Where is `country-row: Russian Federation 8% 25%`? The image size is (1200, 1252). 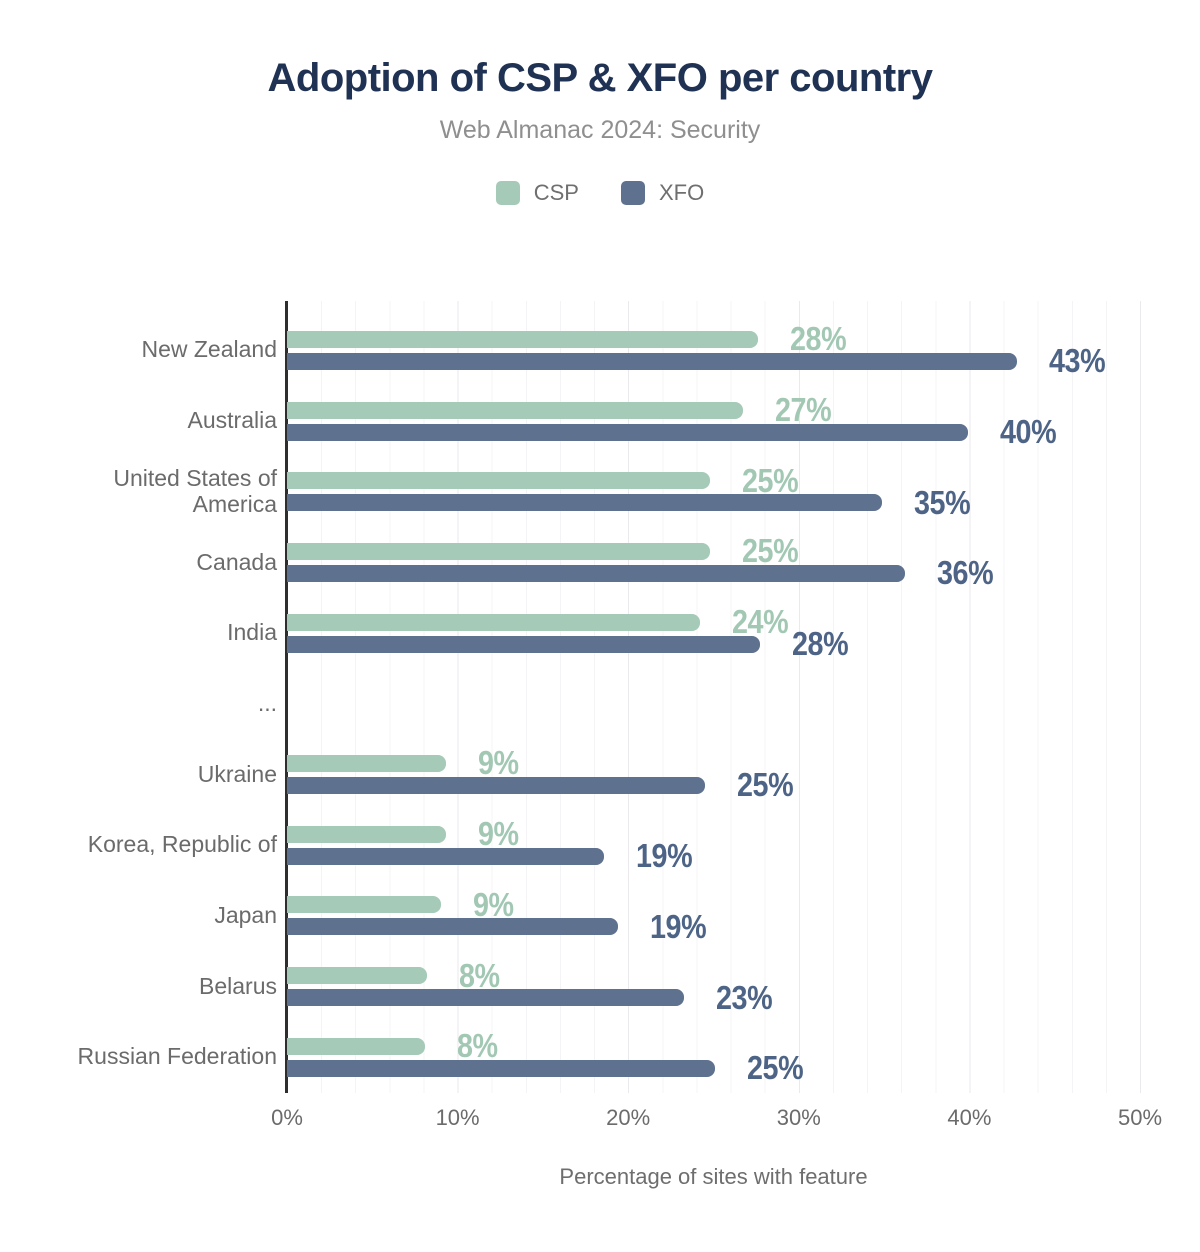
country-row: Russian Federation 8% 25% is located at coordinates (600, 1057).